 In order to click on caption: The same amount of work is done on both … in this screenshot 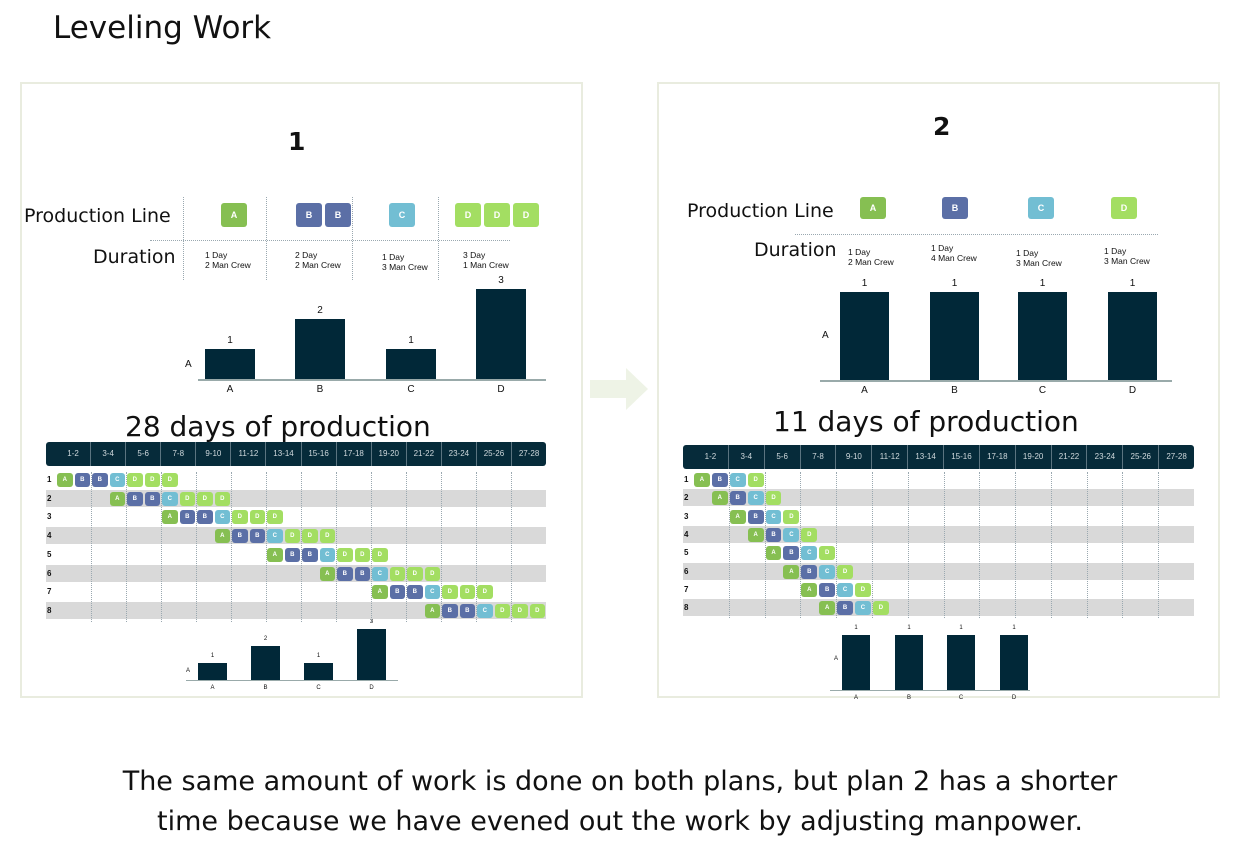, I will do `click(620, 802)`.